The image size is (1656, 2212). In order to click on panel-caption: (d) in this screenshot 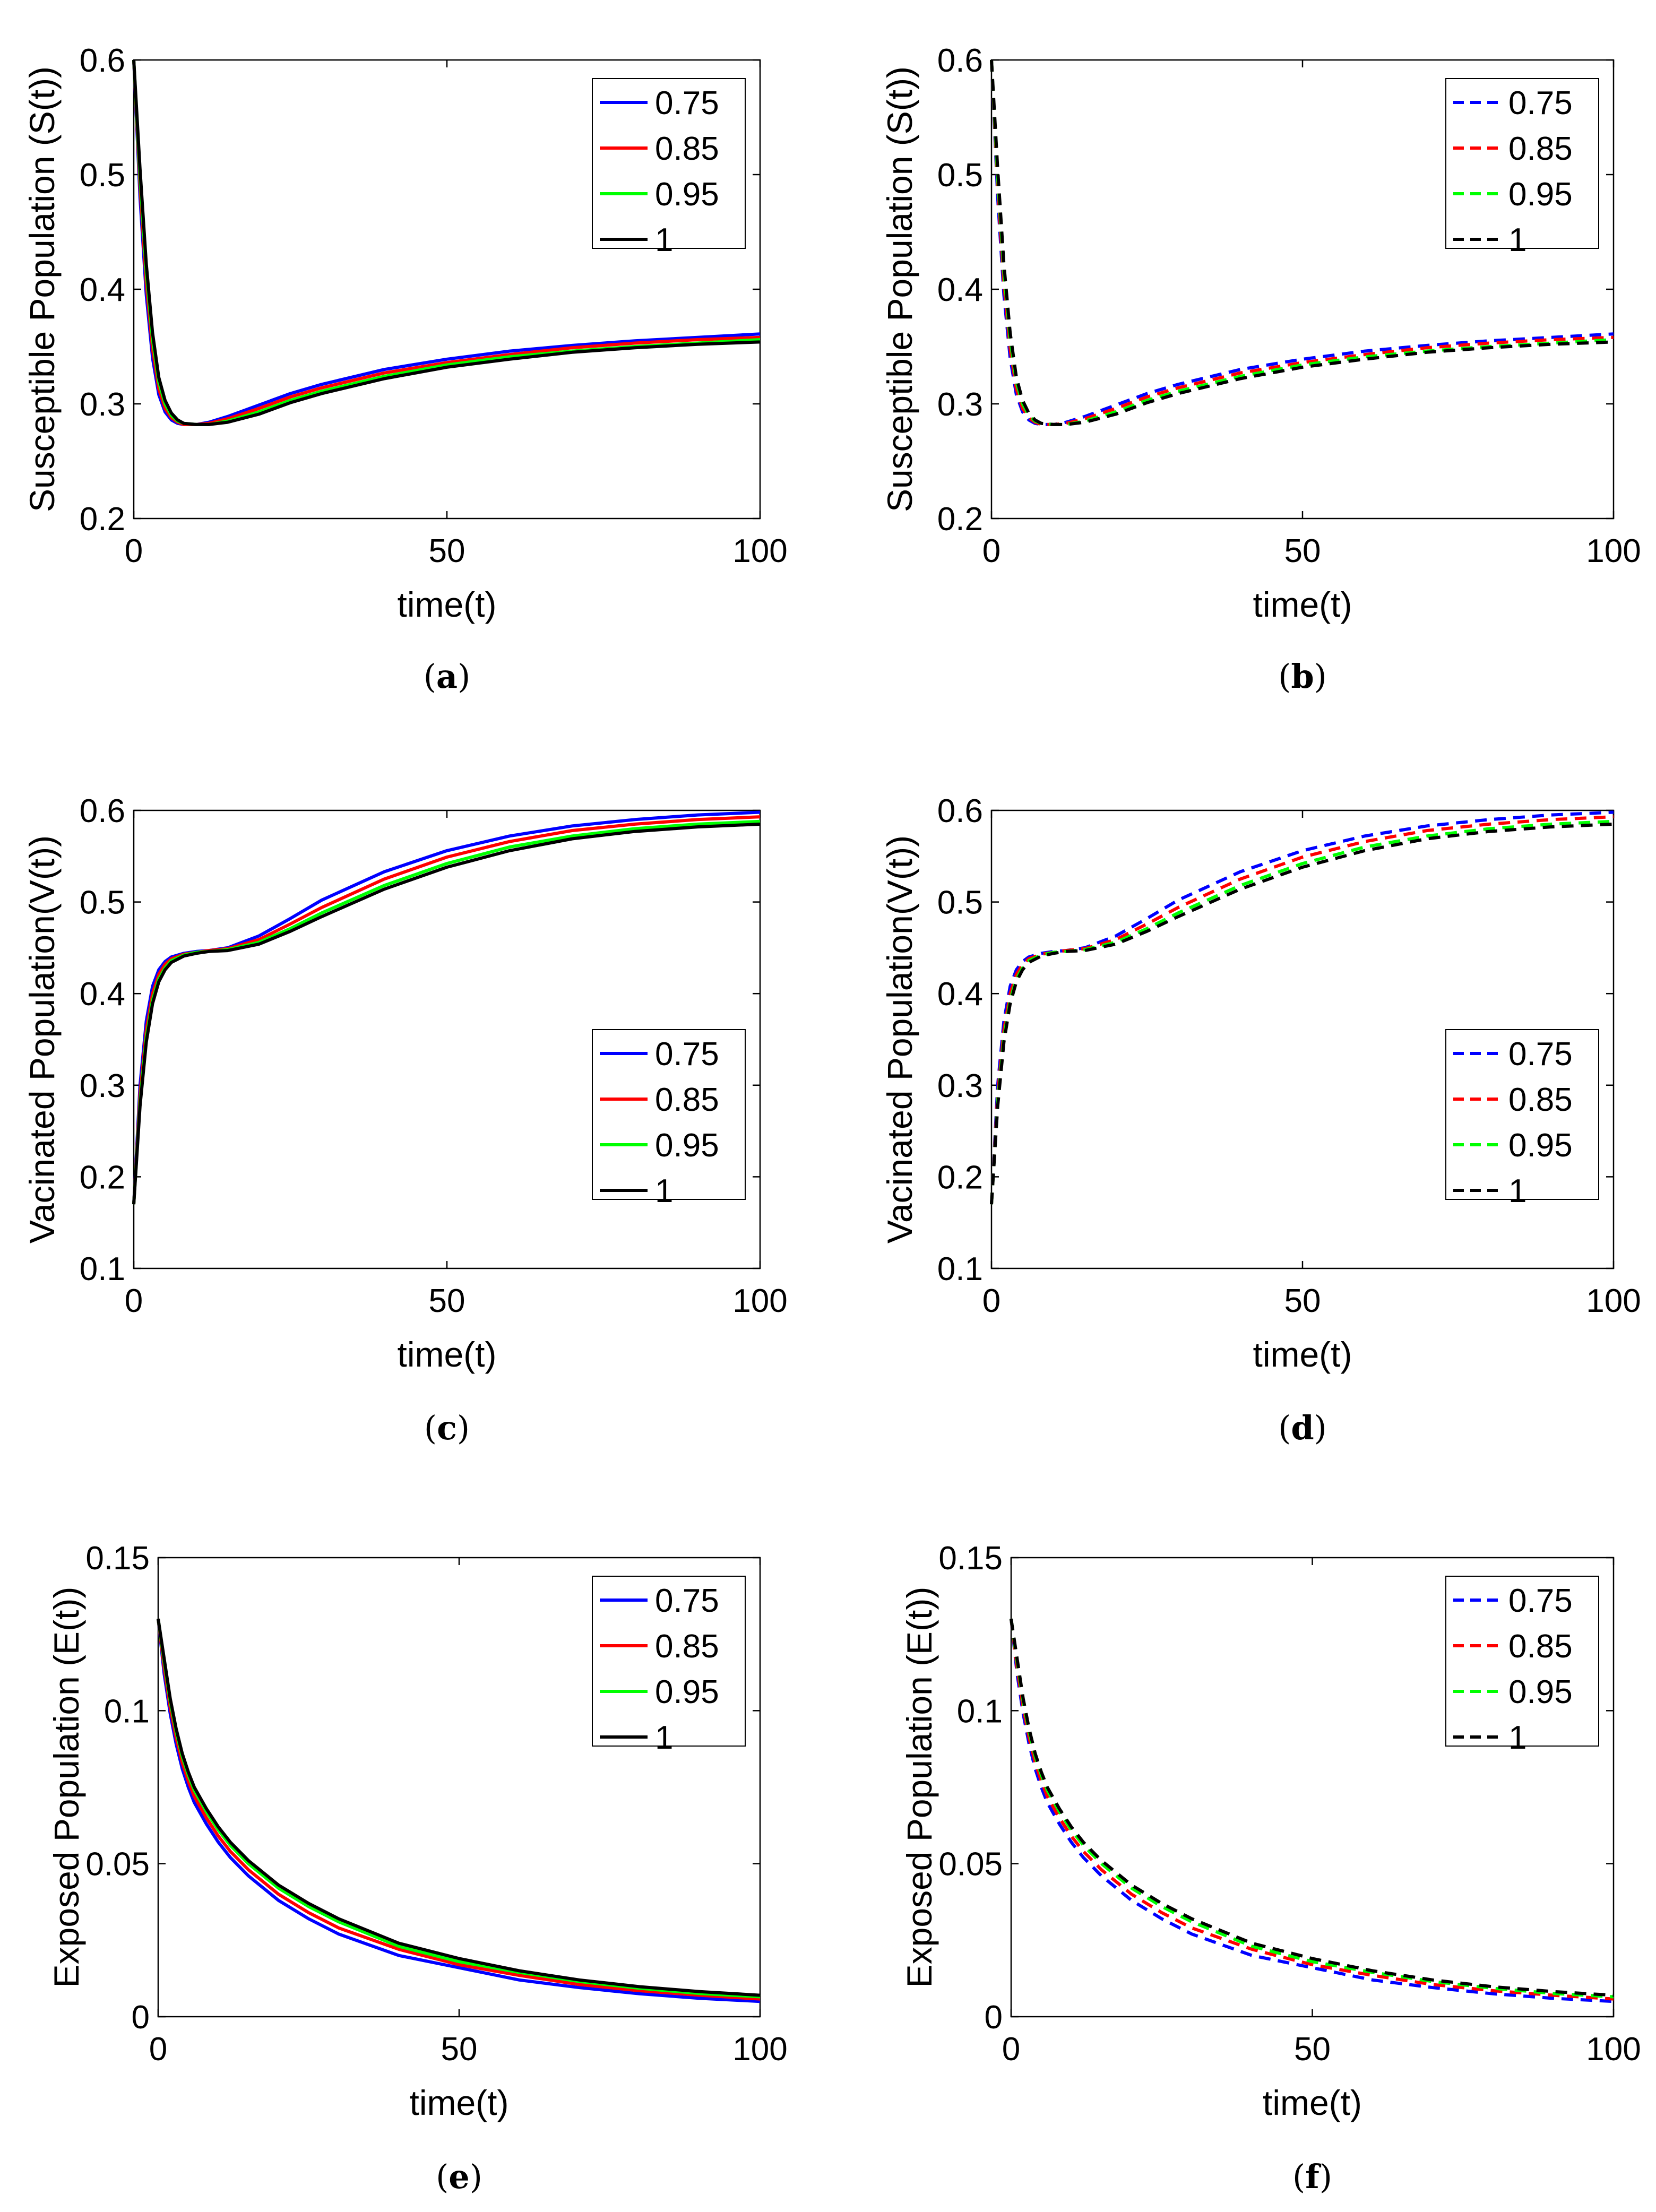, I will do `click(1302, 1428)`.